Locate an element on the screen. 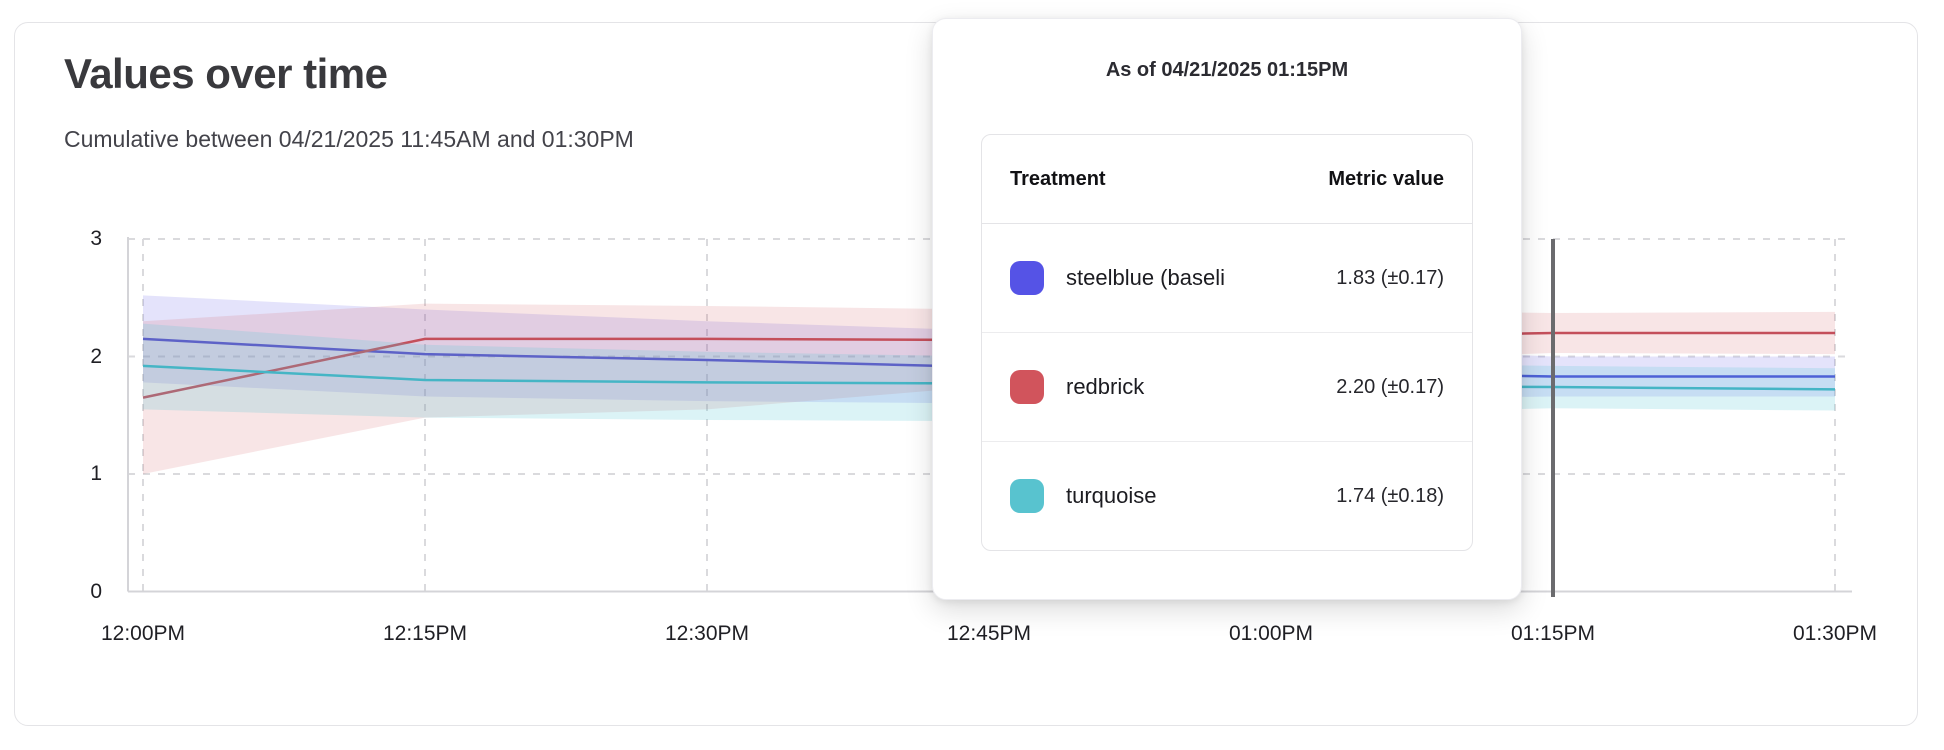 This screenshot has width=1944, height=750. treatment-label: turquoise is located at coordinates (1111, 495).